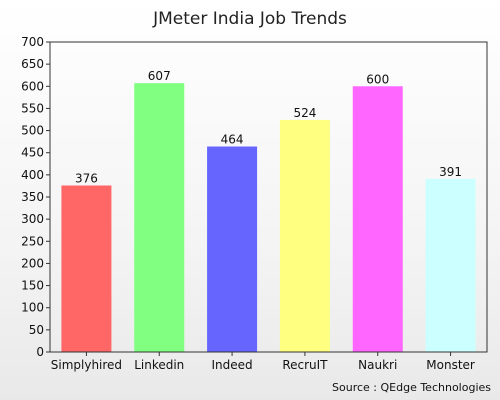 The width and height of the screenshot is (500, 400). Describe the element at coordinates (40, 352) in the screenshot. I see `y-tick-label: 0` at that location.